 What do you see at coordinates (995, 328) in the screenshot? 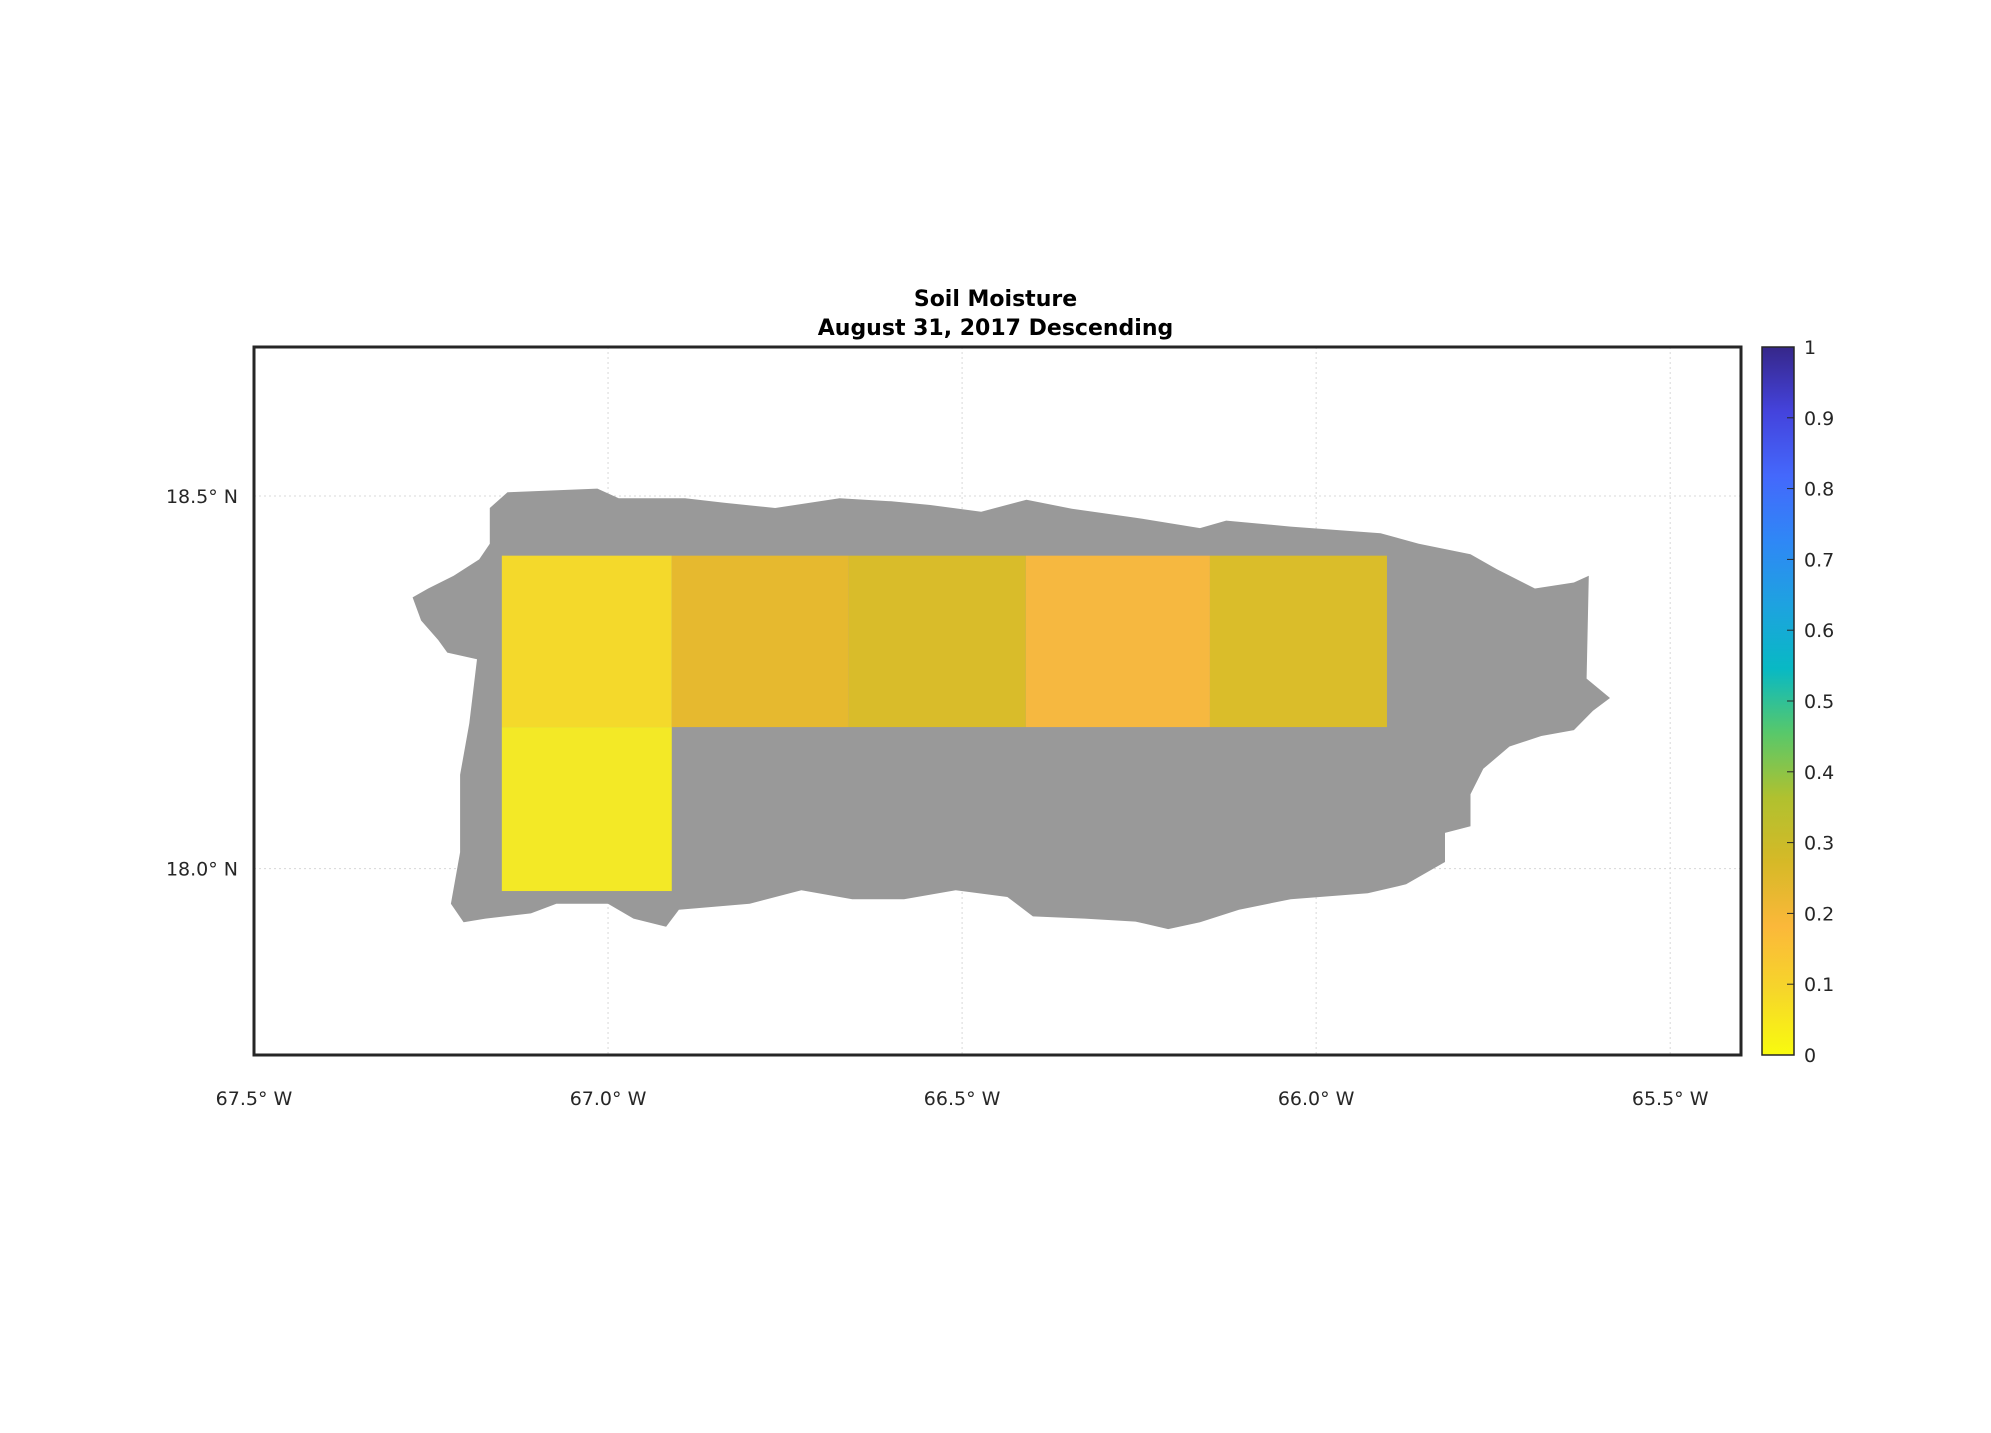
I see `subtitle-line: August 31, 2017 Descending` at bounding box center [995, 328].